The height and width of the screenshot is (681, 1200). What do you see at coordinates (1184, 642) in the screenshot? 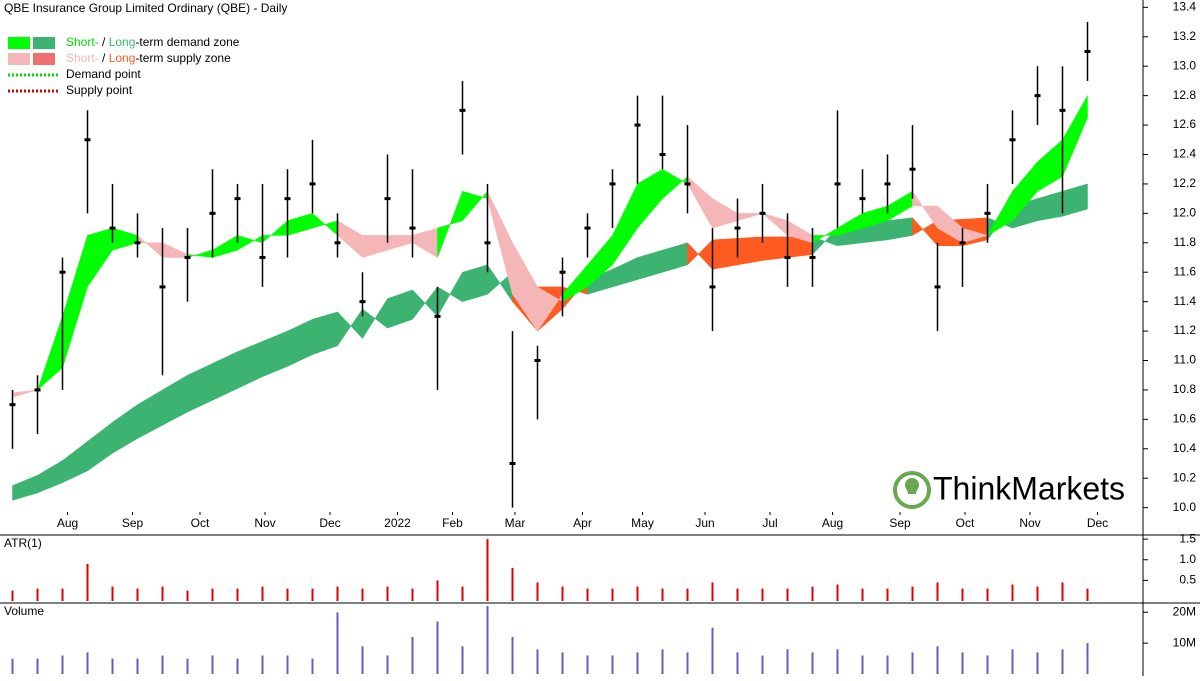
I see `y-tick-label: 10M` at bounding box center [1184, 642].